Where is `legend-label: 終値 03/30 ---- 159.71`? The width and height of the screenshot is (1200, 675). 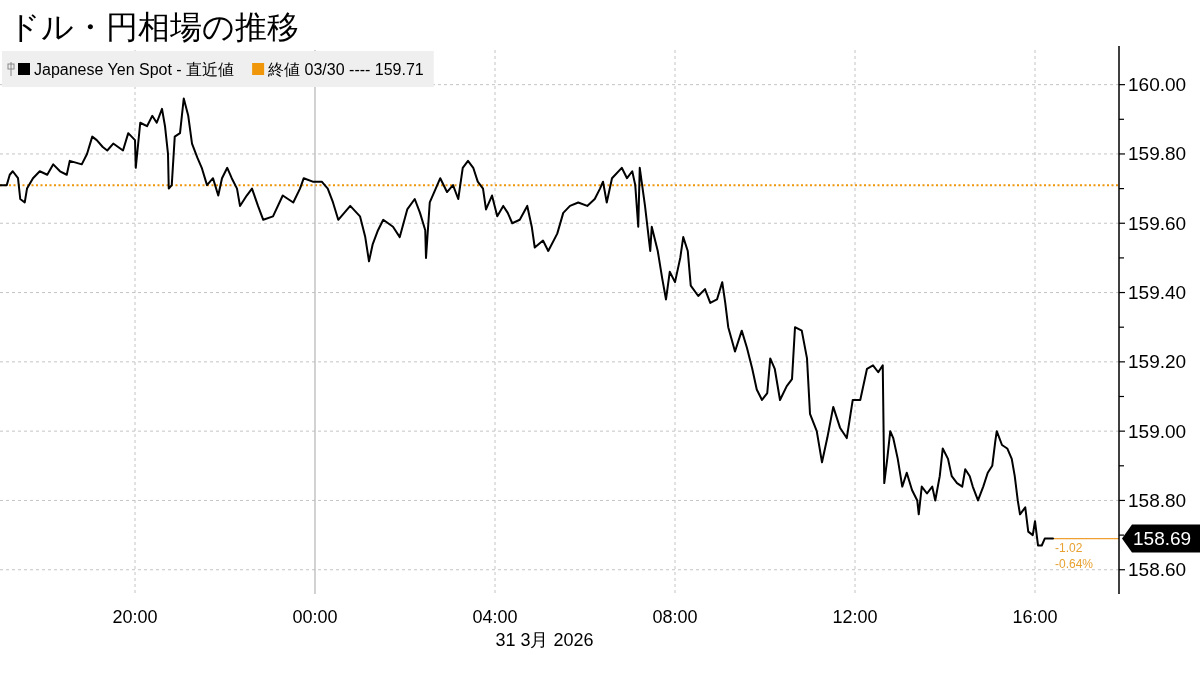
legend-label: 終値 03/30 ---- 159.71 is located at coordinates (346, 69).